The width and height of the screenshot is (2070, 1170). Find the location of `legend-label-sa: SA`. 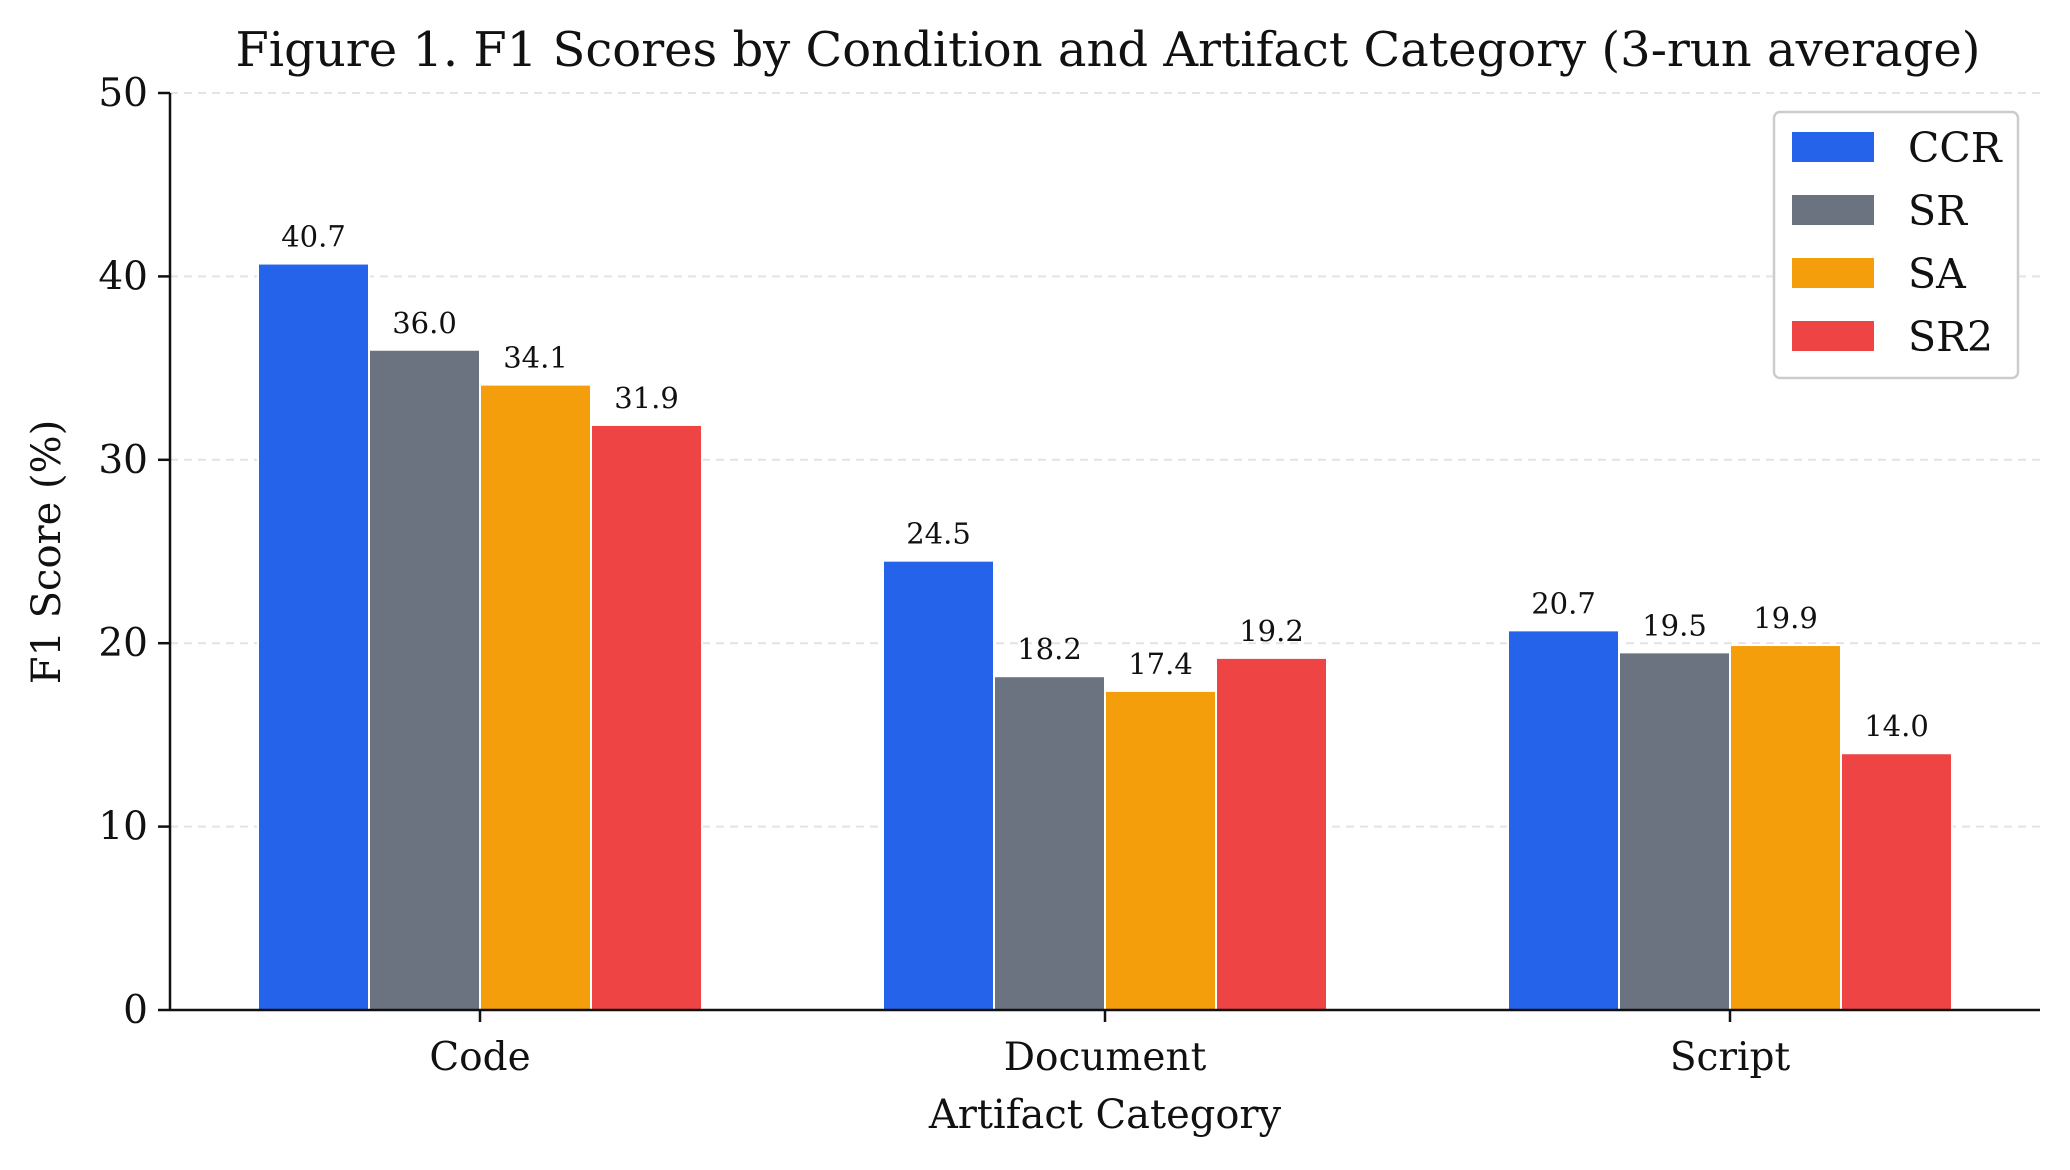

legend-label-sa: SA is located at coordinates (1937, 274).